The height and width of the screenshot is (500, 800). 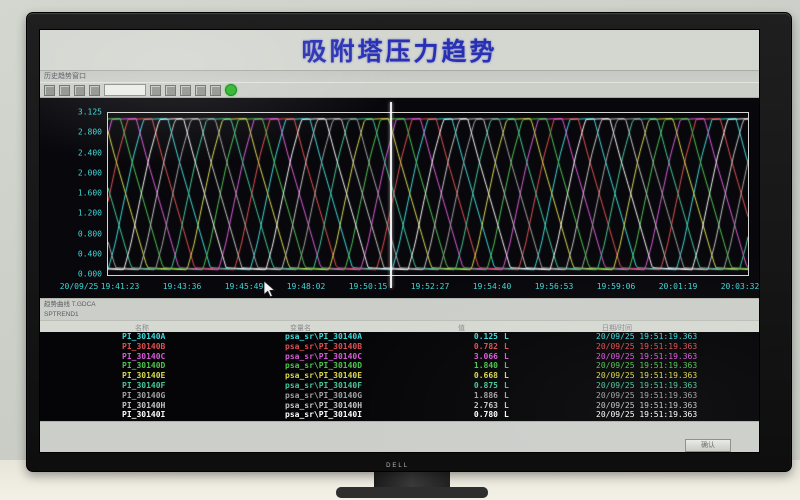 What do you see at coordinates (182, 286) in the screenshot?
I see `time-axis-tick: 19:43:36` at bounding box center [182, 286].